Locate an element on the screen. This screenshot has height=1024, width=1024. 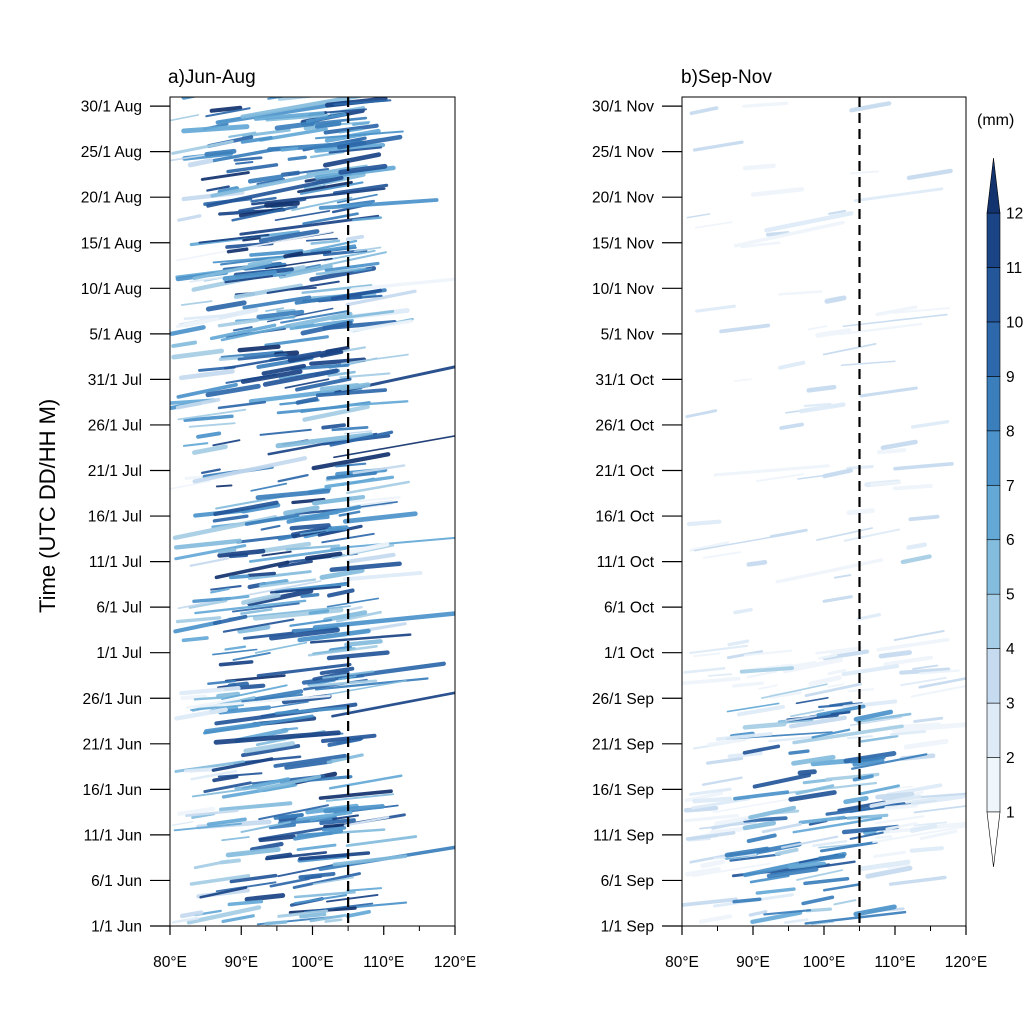
colorbar-box is located at coordinates (993, 567).